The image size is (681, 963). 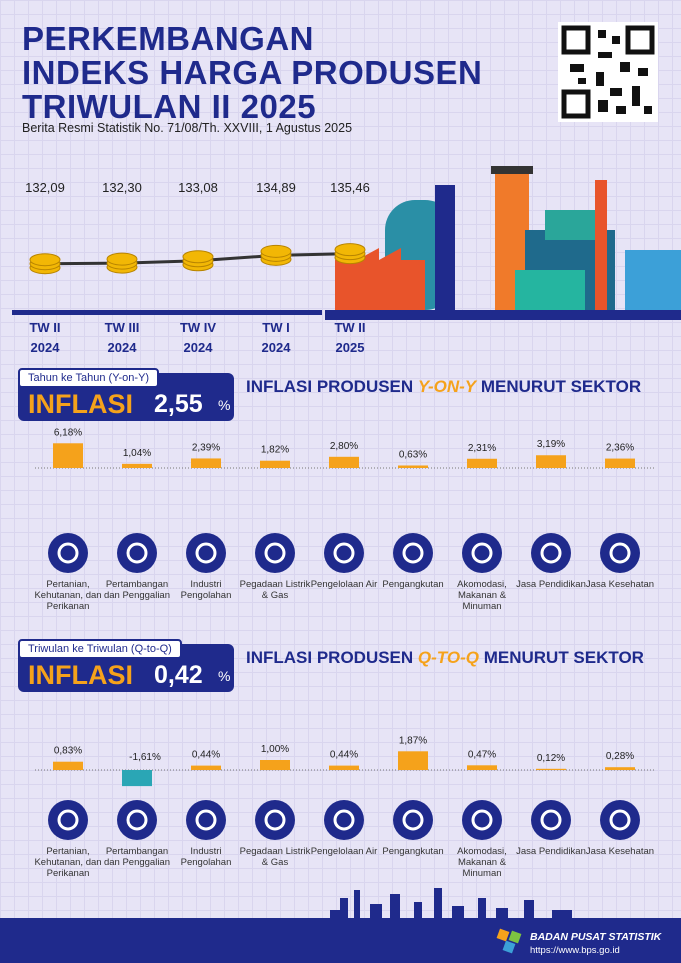 What do you see at coordinates (252, 72) in the screenshot?
I see `title: INDEKS HARGA PRODUSEN` at bounding box center [252, 72].